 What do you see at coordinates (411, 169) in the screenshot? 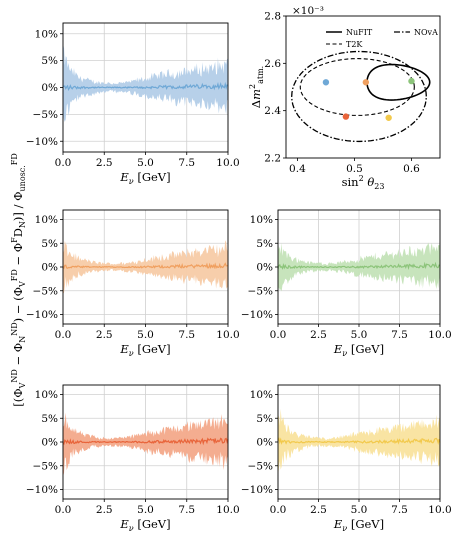
I see `x-tick-label: 0.6` at bounding box center [411, 169].